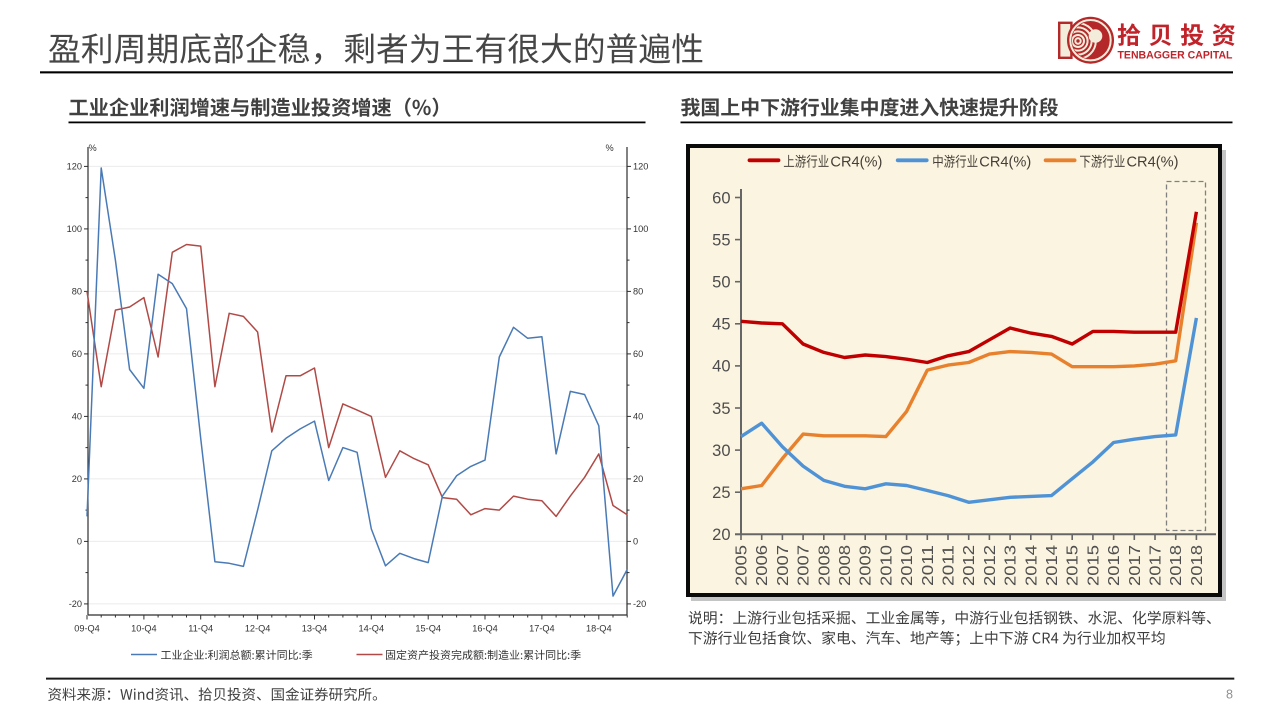  Describe the element at coordinates (87, 629) in the screenshot. I see `svg-text: 09-Q4` at that location.